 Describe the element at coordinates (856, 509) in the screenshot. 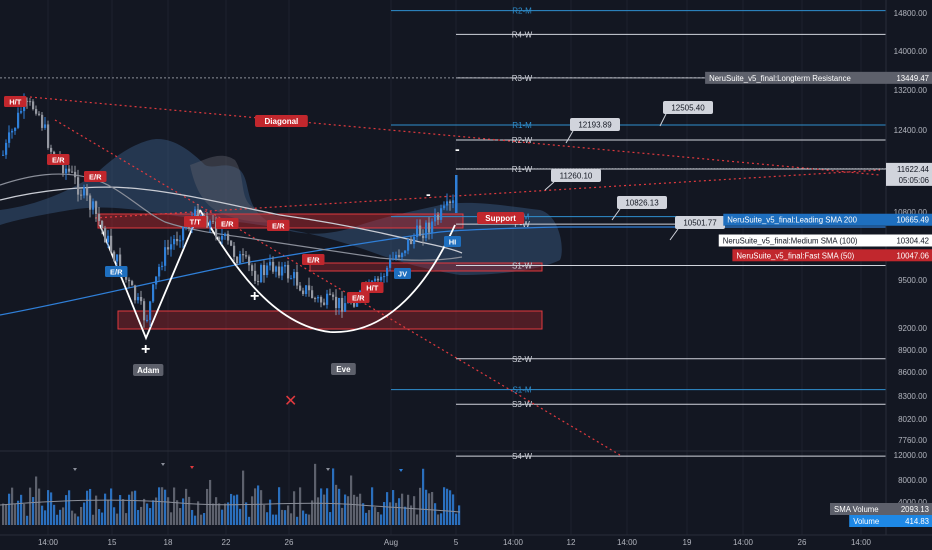

I see `volume-label-text: SMA Volume` at that location.